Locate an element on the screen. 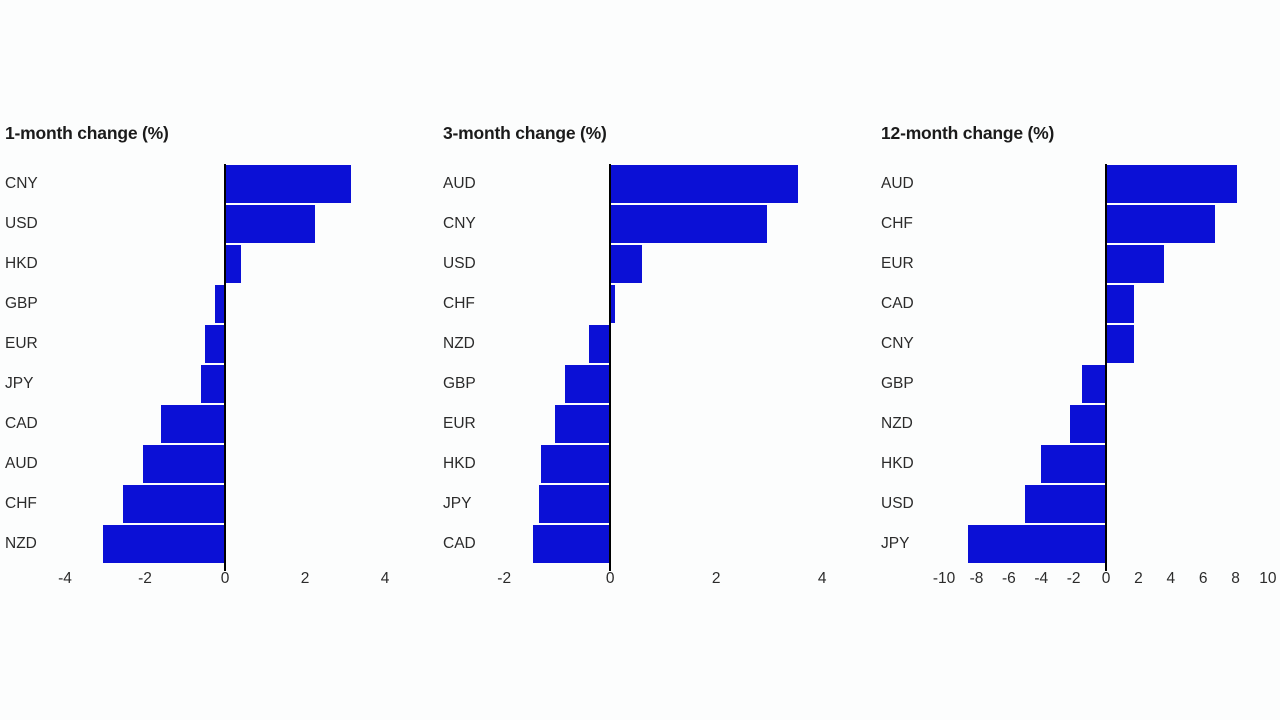 The image size is (1280, 720). category-labels-column: AUD CNY USD CHF NZD GBP EUR HKD JPY CAD is located at coordinates (463, 378).